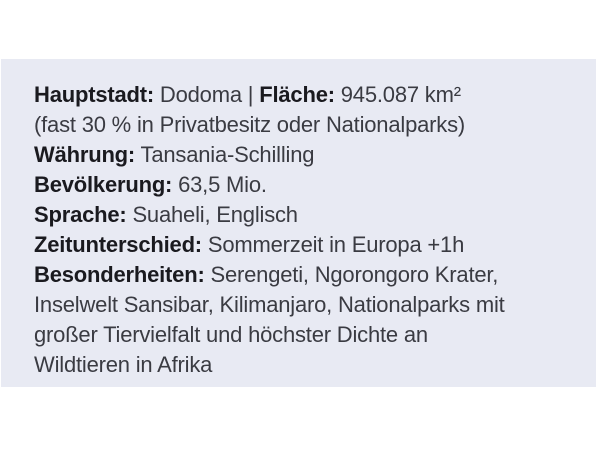 This screenshot has width=603, height=452. I want to click on fact-text: 945.087 km², so click(397, 94).